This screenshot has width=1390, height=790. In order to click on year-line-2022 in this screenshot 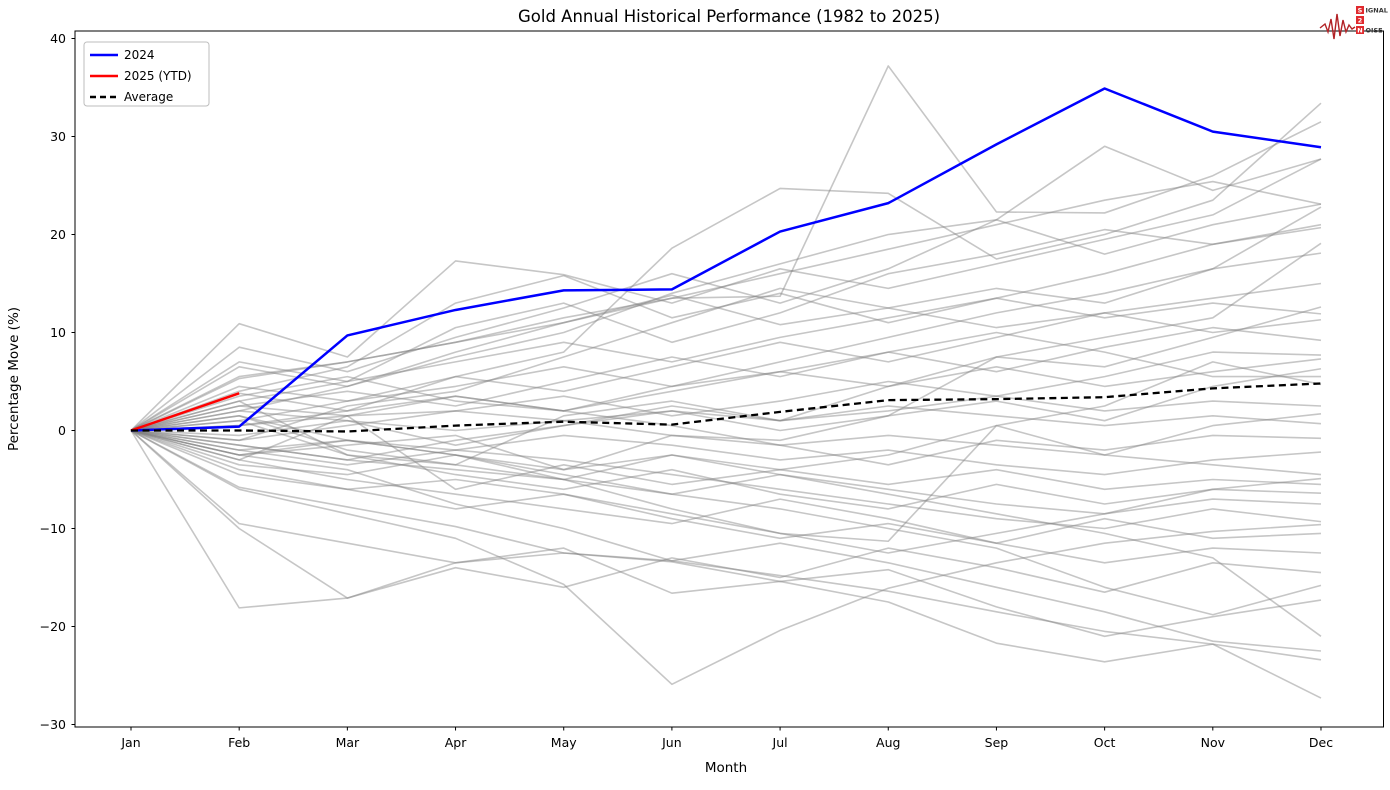, I will do `click(726, 487)`.